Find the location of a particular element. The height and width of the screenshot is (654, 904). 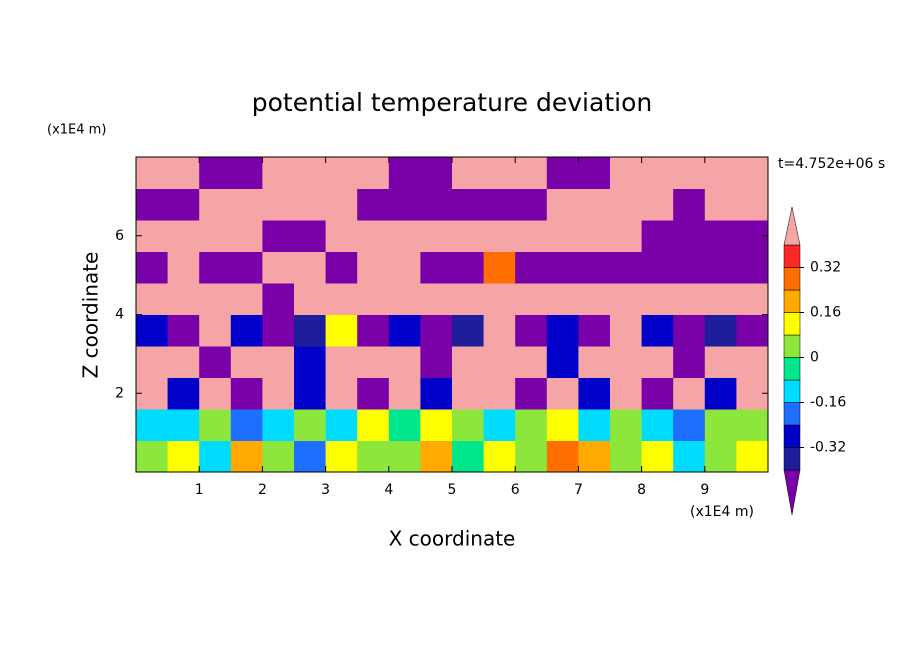

colorbar-top is located at coordinates (792, 226).